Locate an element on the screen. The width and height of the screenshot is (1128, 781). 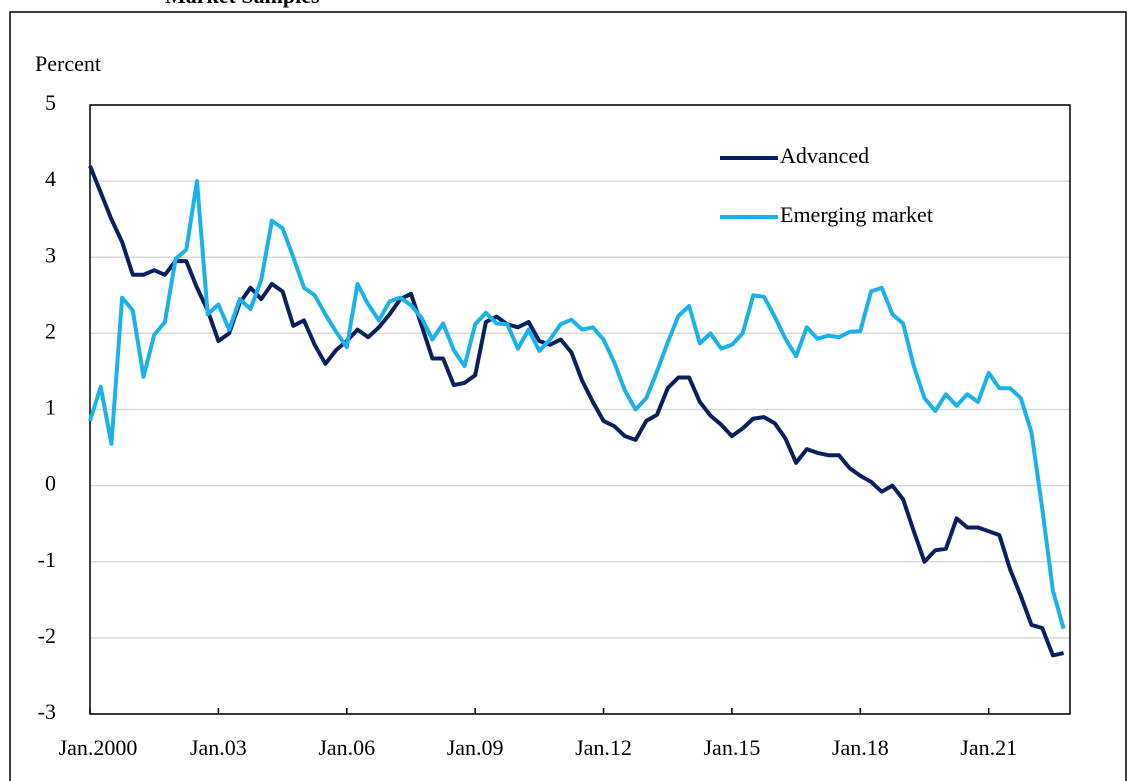
y-tick-label: 4 is located at coordinates (50, 178).